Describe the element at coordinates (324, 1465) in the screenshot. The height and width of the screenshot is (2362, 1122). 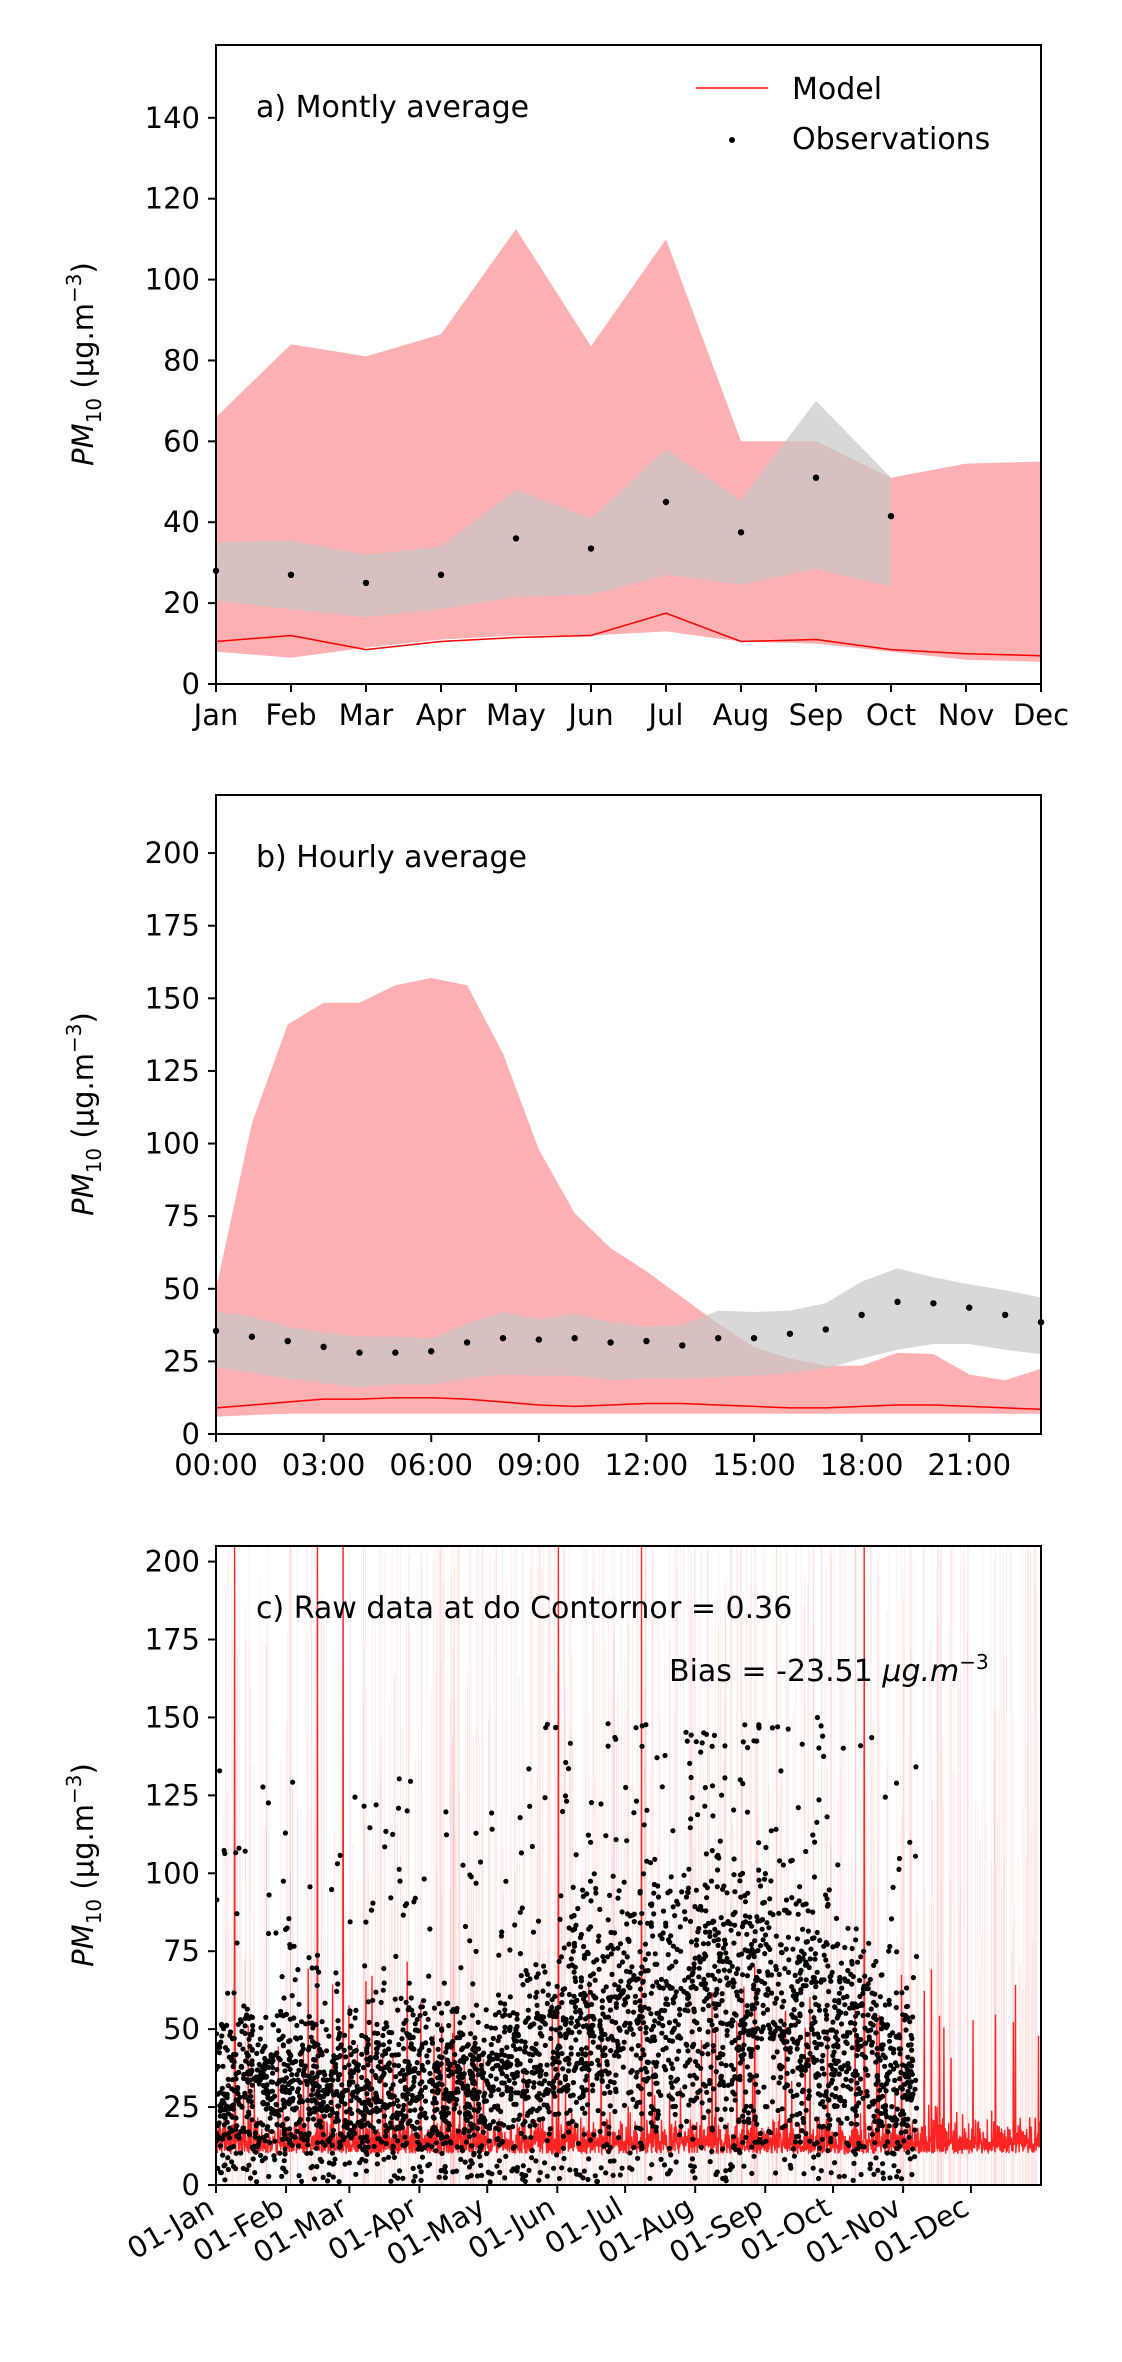
I see `x-tick-label: 03:00` at that location.